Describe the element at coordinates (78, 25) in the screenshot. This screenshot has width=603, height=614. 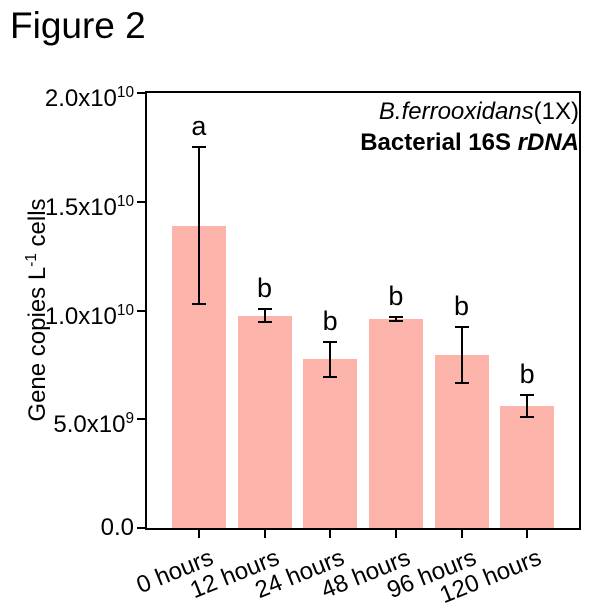
I see `figure-title: Figure 2` at that location.